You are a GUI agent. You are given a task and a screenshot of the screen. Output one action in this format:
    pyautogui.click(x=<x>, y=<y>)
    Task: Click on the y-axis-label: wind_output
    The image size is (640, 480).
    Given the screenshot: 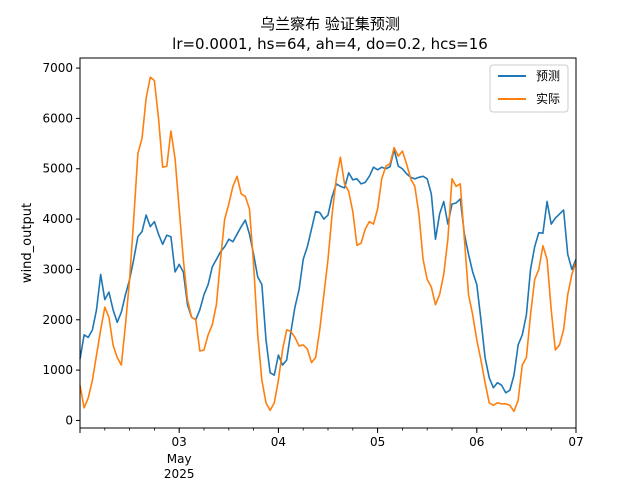 What is the action you would take?
    pyautogui.click(x=27, y=243)
    